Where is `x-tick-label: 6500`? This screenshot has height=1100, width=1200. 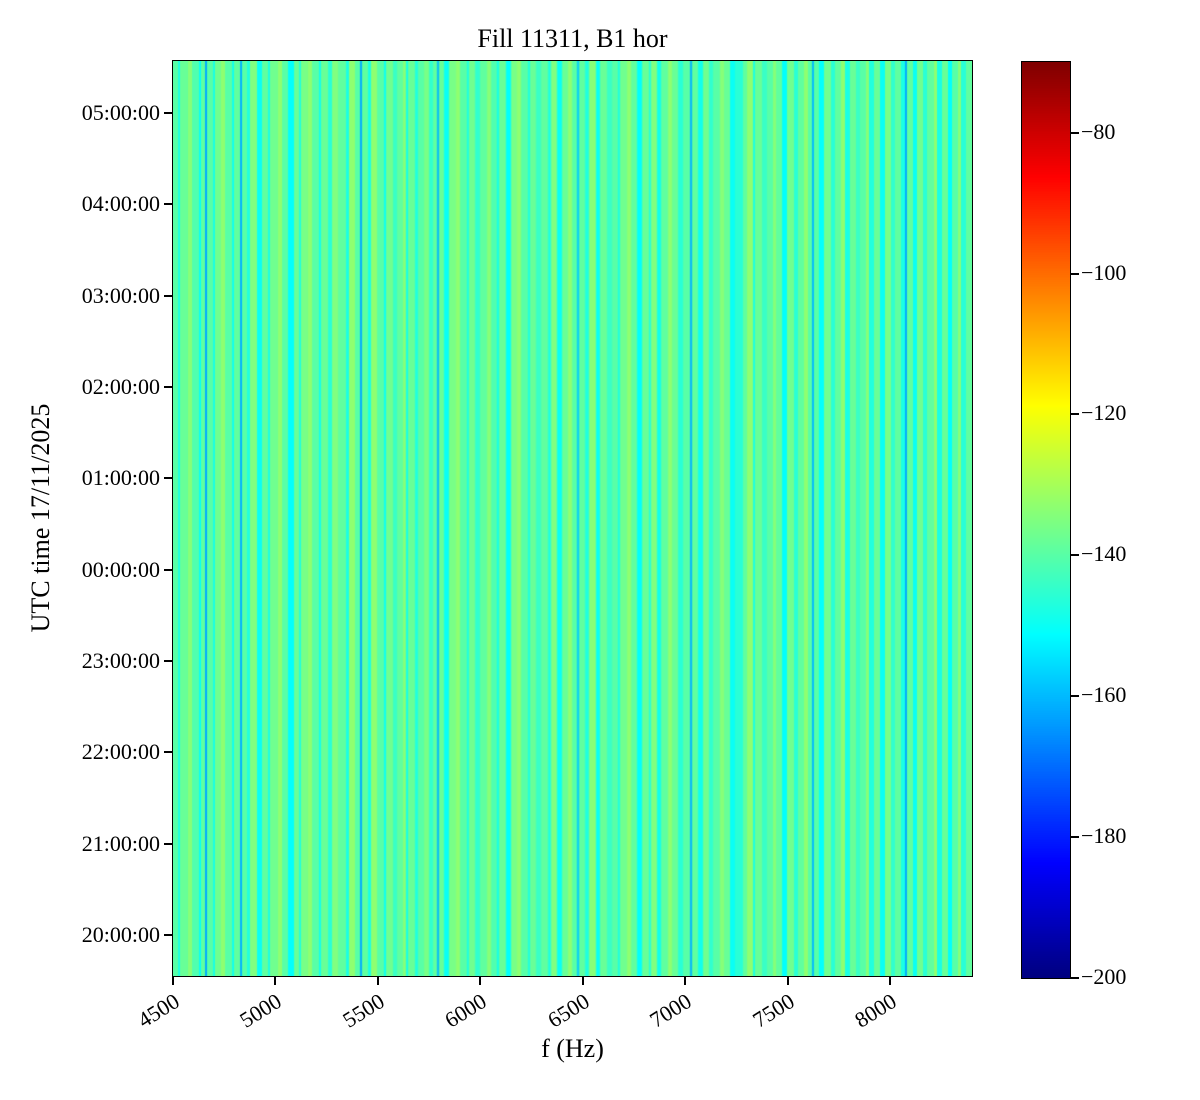 x-tick-label: 6500 is located at coordinates (568, 1010).